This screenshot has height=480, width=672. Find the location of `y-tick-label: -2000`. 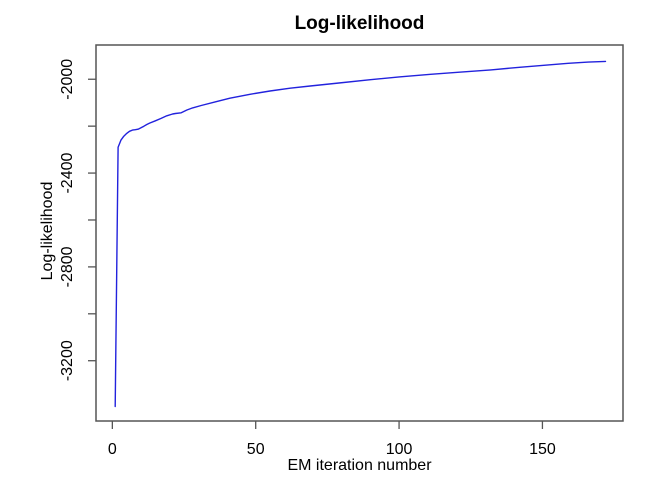

y-tick-label: -2000 is located at coordinates (67, 79).